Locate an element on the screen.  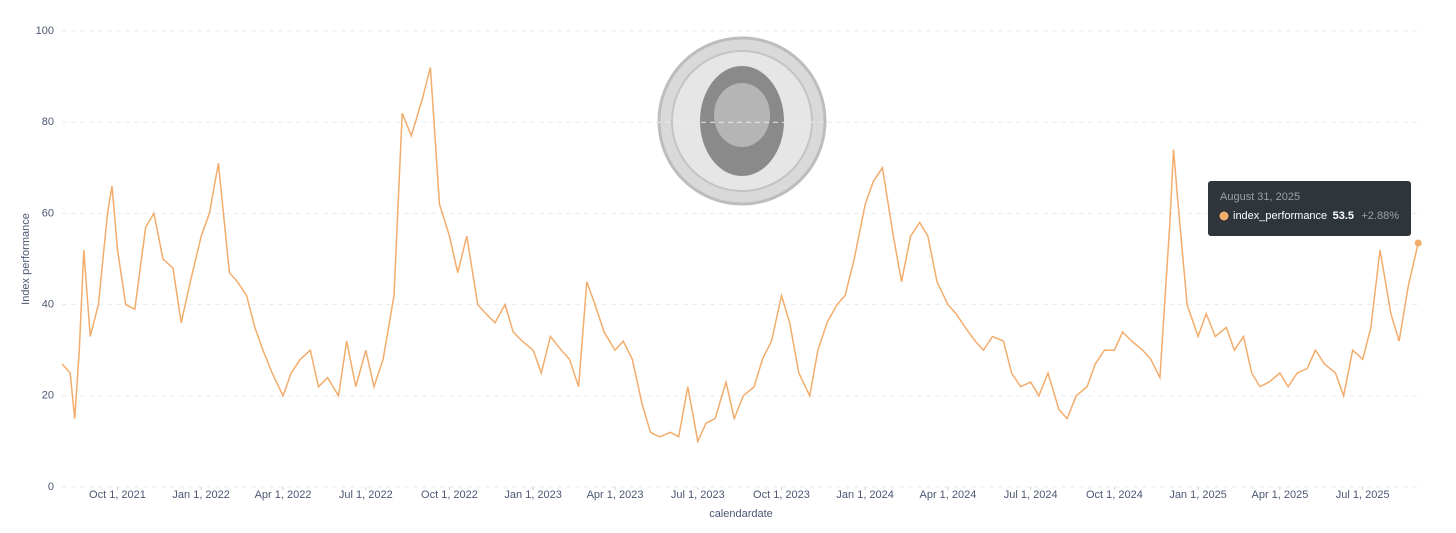
y-tick-label: 80 is located at coordinates (48, 122).